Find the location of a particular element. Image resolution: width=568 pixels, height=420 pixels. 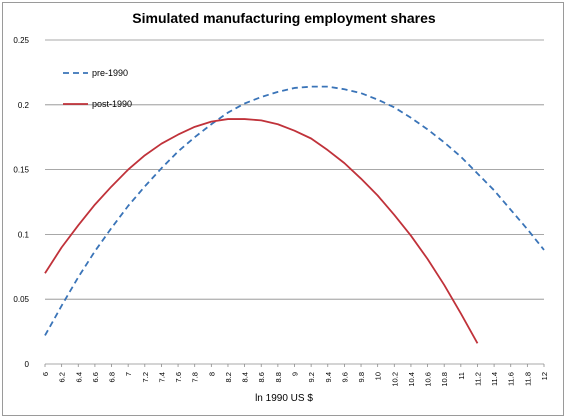

y-tick-label: 0.25 is located at coordinates (21, 40).